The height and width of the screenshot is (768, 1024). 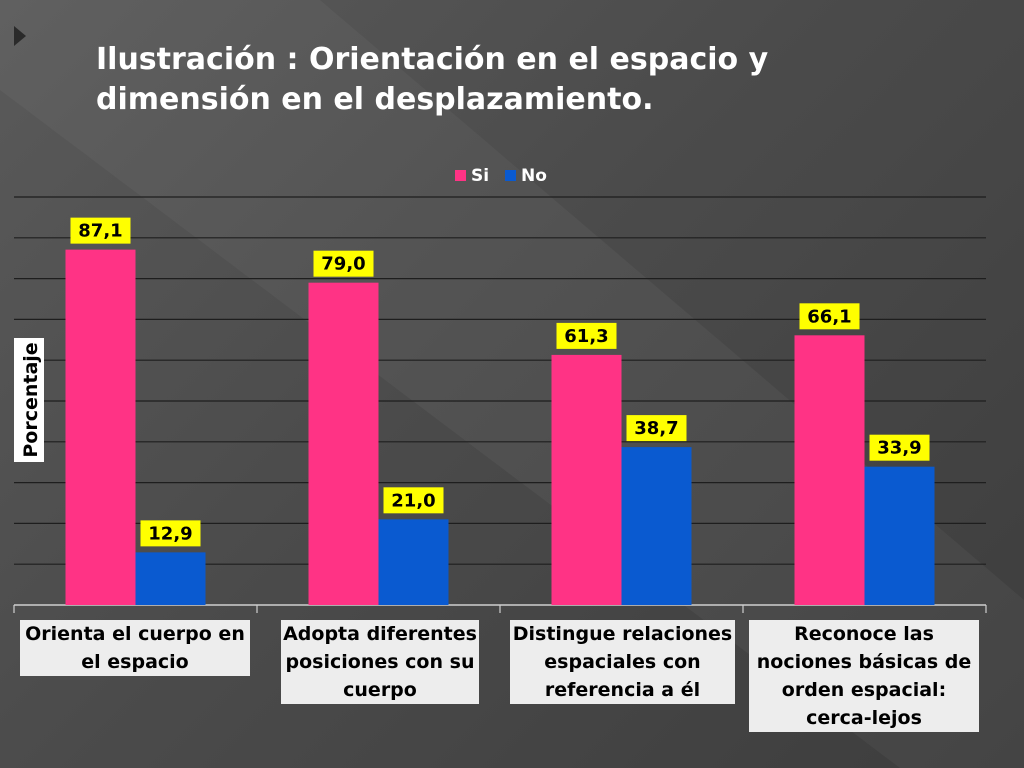 I want to click on data-label: 79,0, so click(x=343, y=264).